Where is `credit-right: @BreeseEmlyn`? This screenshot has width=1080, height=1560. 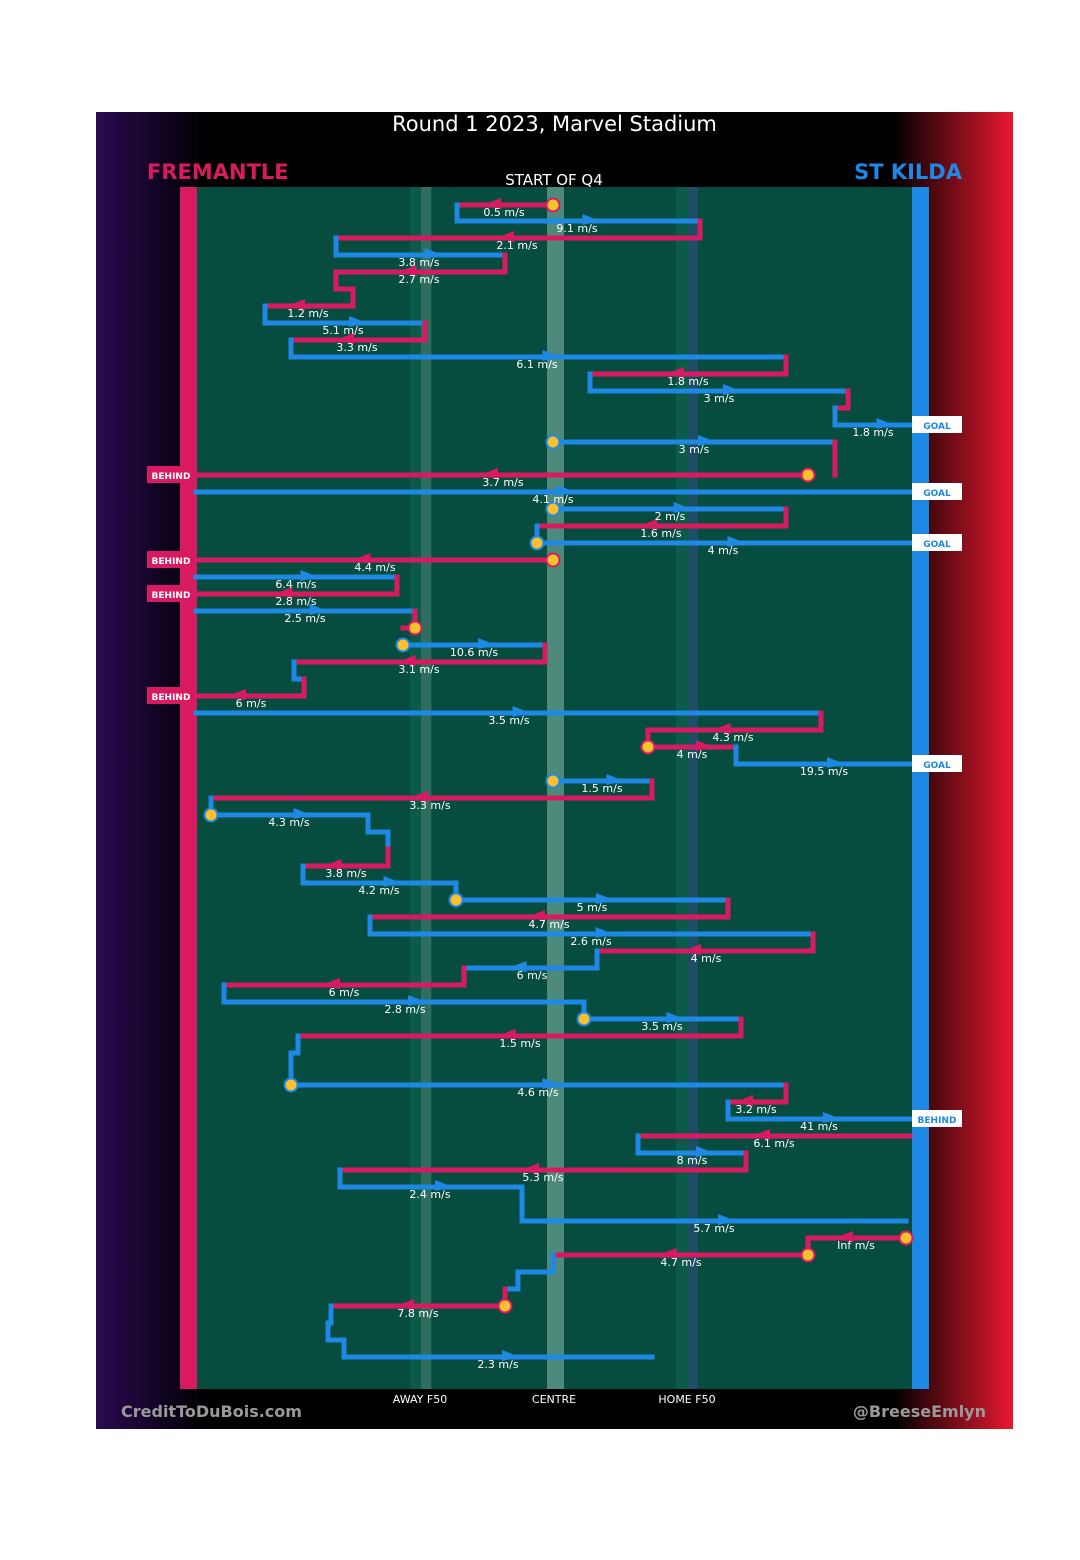
credit-right: @BreeseEmlyn is located at coordinates (919, 1411).